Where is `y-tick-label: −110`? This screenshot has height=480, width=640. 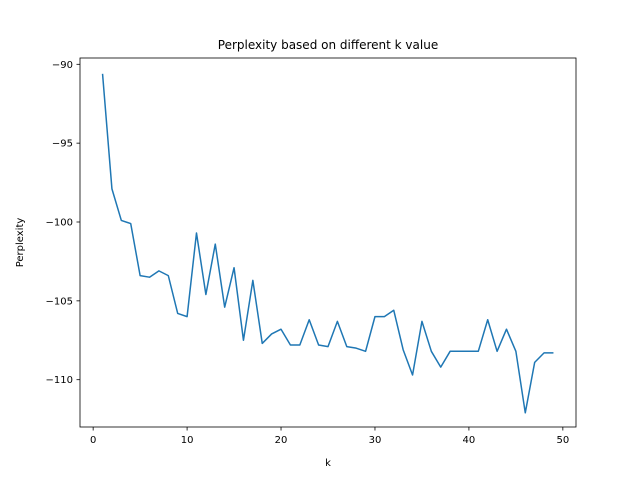
y-tick-label: −110 is located at coordinates (59, 380).